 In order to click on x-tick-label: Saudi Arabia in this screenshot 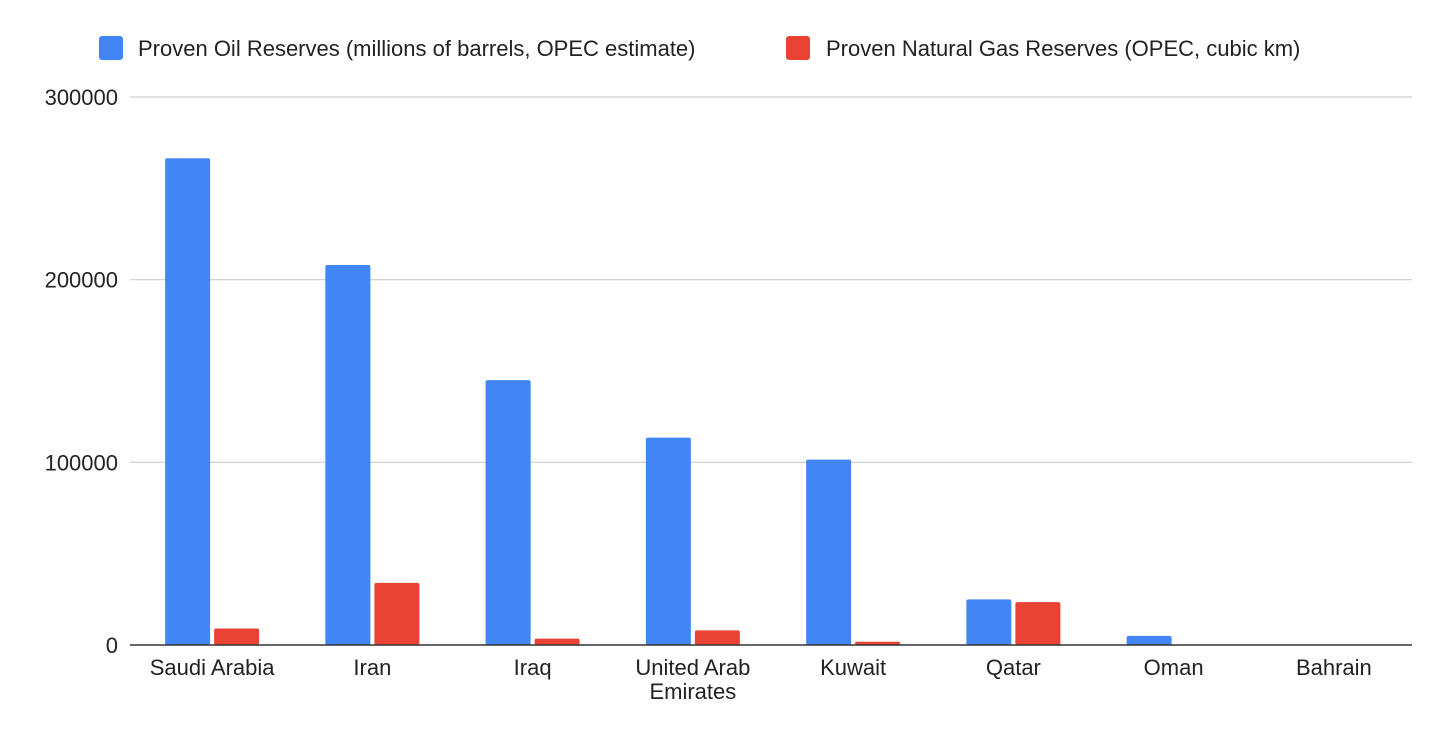, I will do `click(213, 667)`.